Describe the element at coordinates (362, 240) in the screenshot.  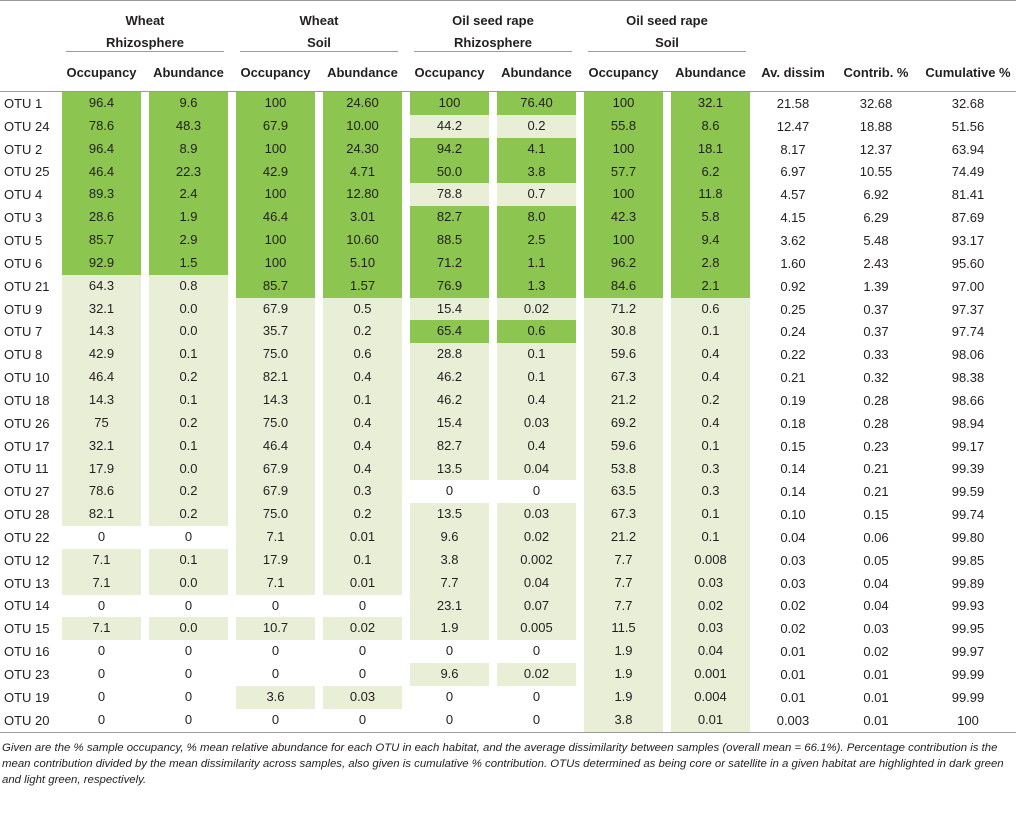
I see `abundance-cell: 10.60` at that location.